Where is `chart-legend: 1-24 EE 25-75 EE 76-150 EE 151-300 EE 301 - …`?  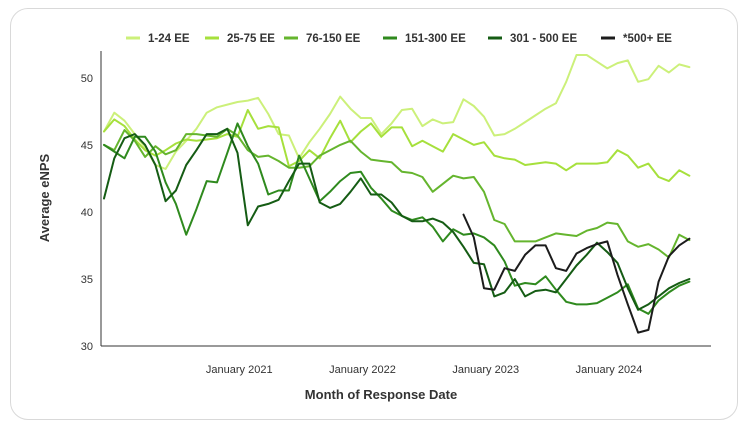 chart-legend: 1-24 EE 25-75 EE 76-150 EE 151-300 EE 301 - … is located at coordinates (399, 39).